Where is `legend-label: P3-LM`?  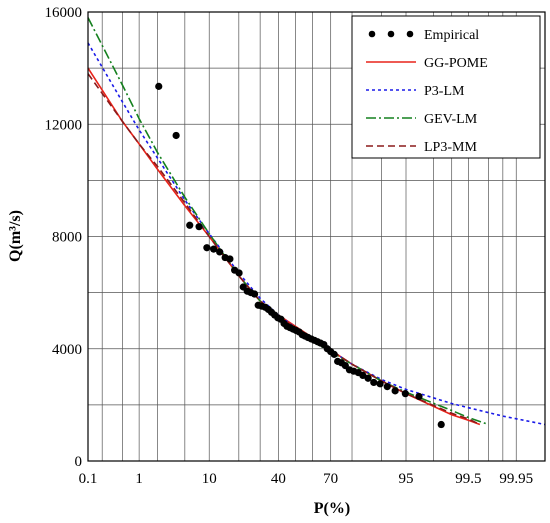 legend-label: P3-LM is located at coordinates (444, 91).